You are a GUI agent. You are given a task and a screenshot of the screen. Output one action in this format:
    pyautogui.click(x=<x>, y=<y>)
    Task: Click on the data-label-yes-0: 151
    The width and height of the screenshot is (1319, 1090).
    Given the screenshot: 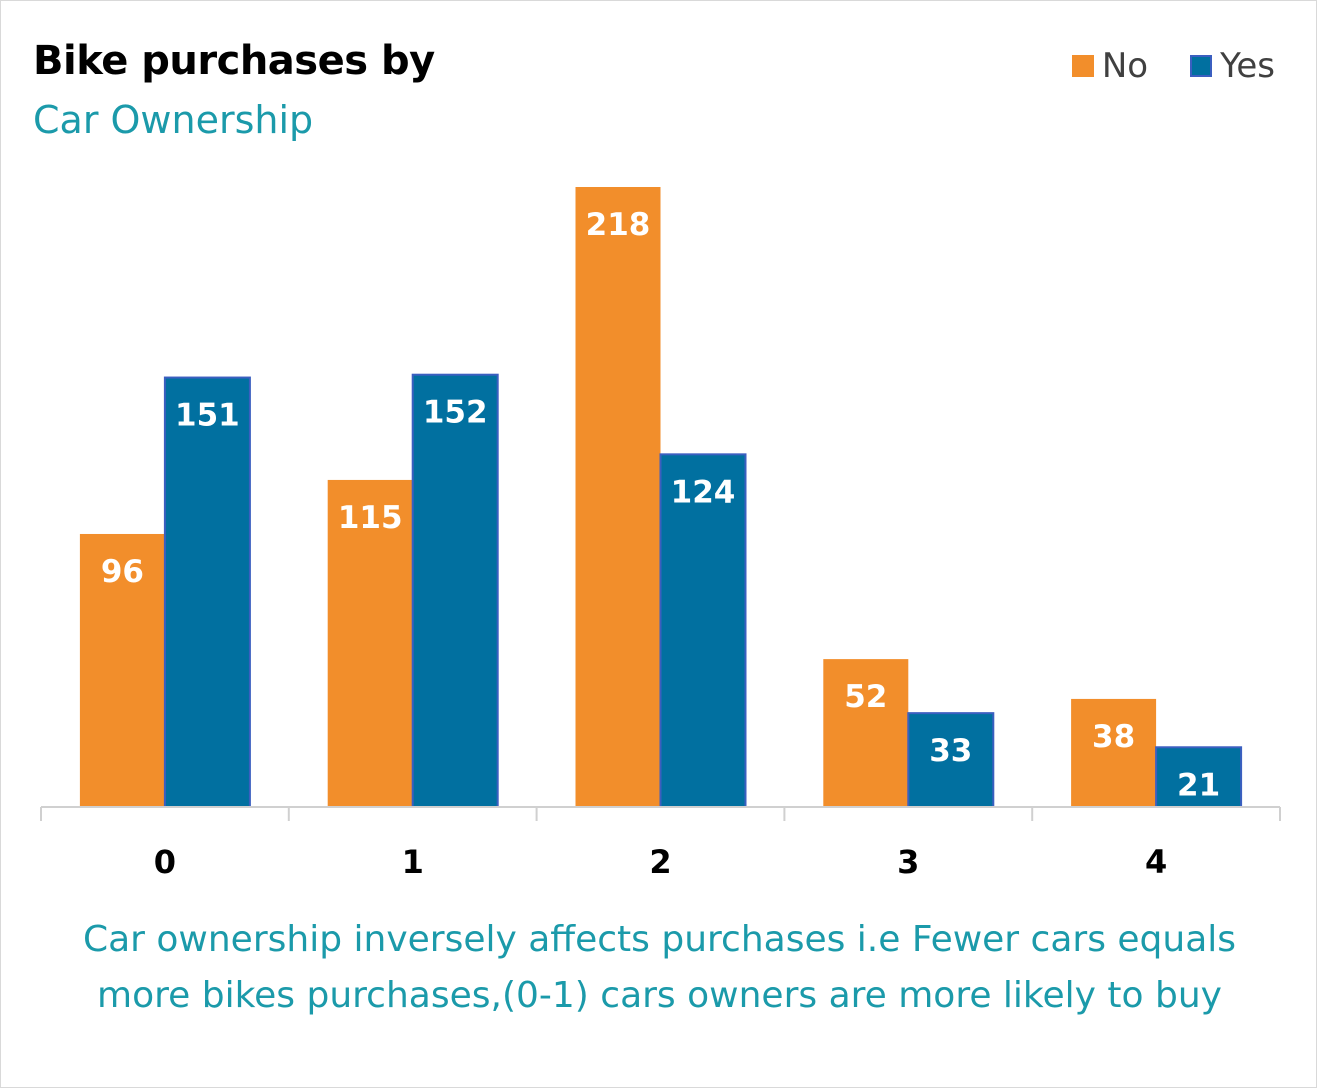 What is the action you would take?
    pyautogui.click(x=207, y=416)
    